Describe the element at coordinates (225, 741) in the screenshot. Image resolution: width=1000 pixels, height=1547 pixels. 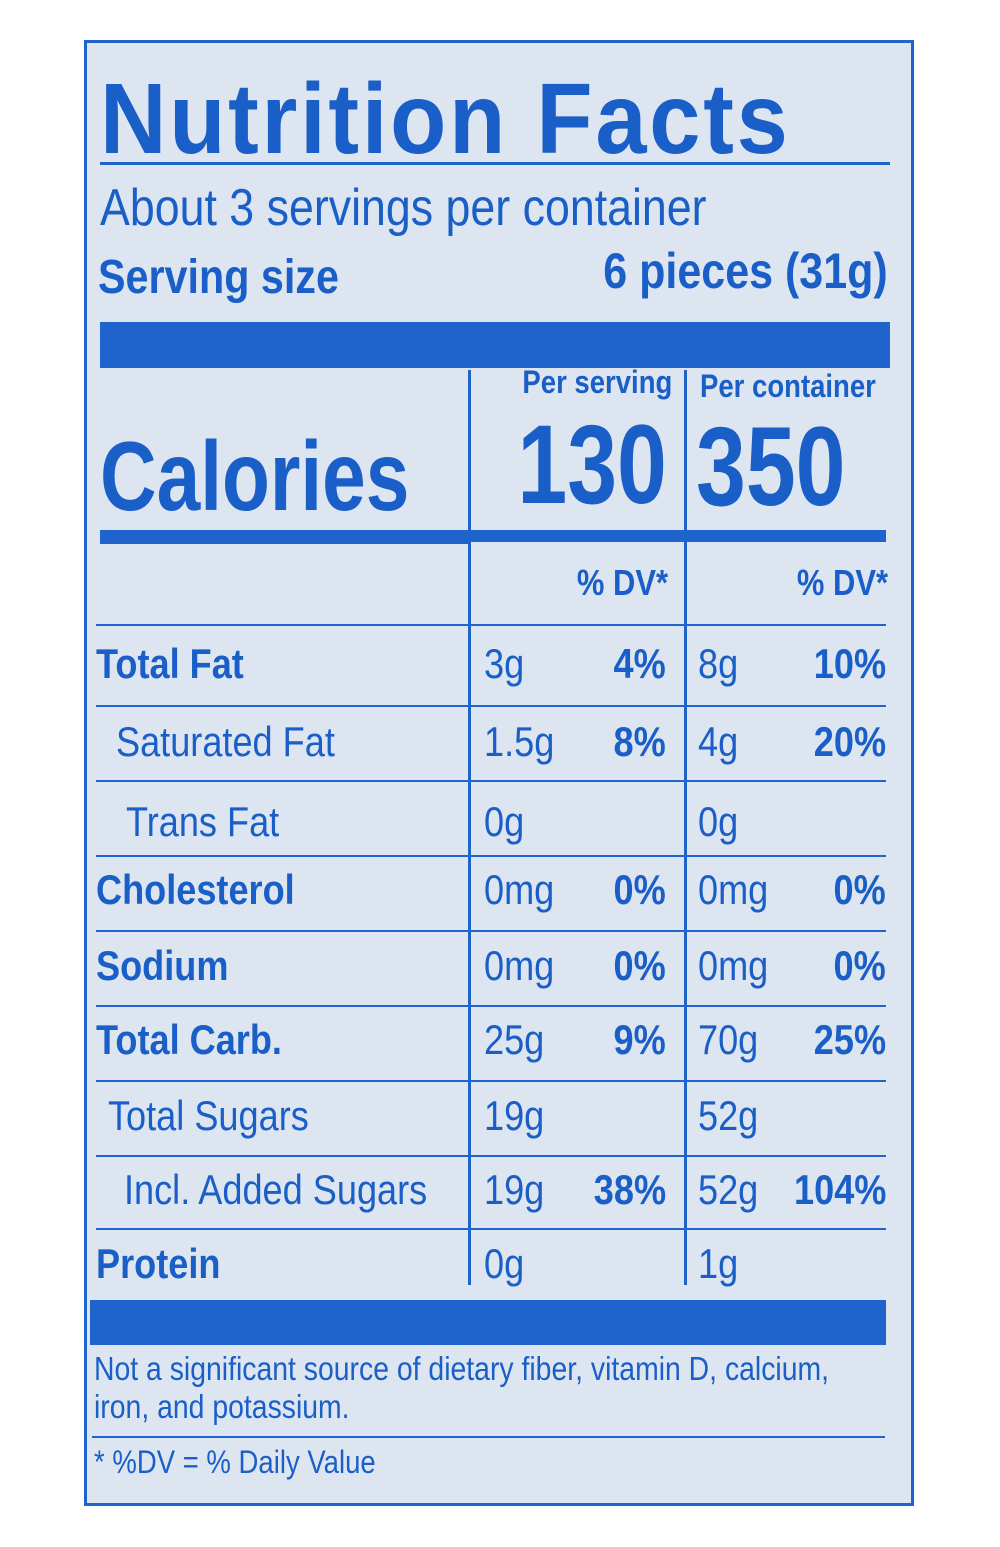
I see `nutrient-label-text: Saturated Fat` at that location.